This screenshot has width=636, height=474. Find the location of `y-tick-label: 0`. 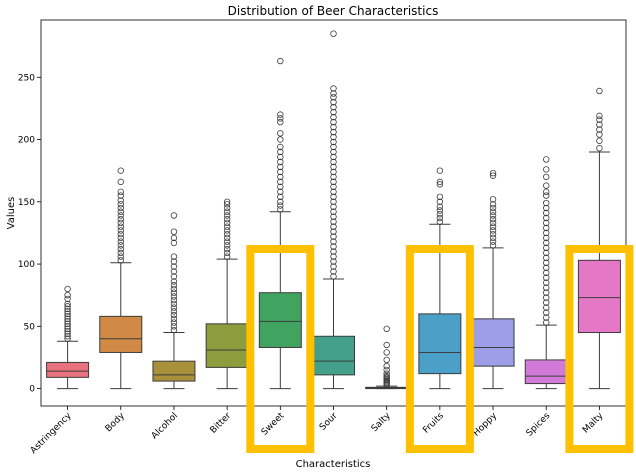

y-tick-label: 0 is located at coordinates (32, 390).